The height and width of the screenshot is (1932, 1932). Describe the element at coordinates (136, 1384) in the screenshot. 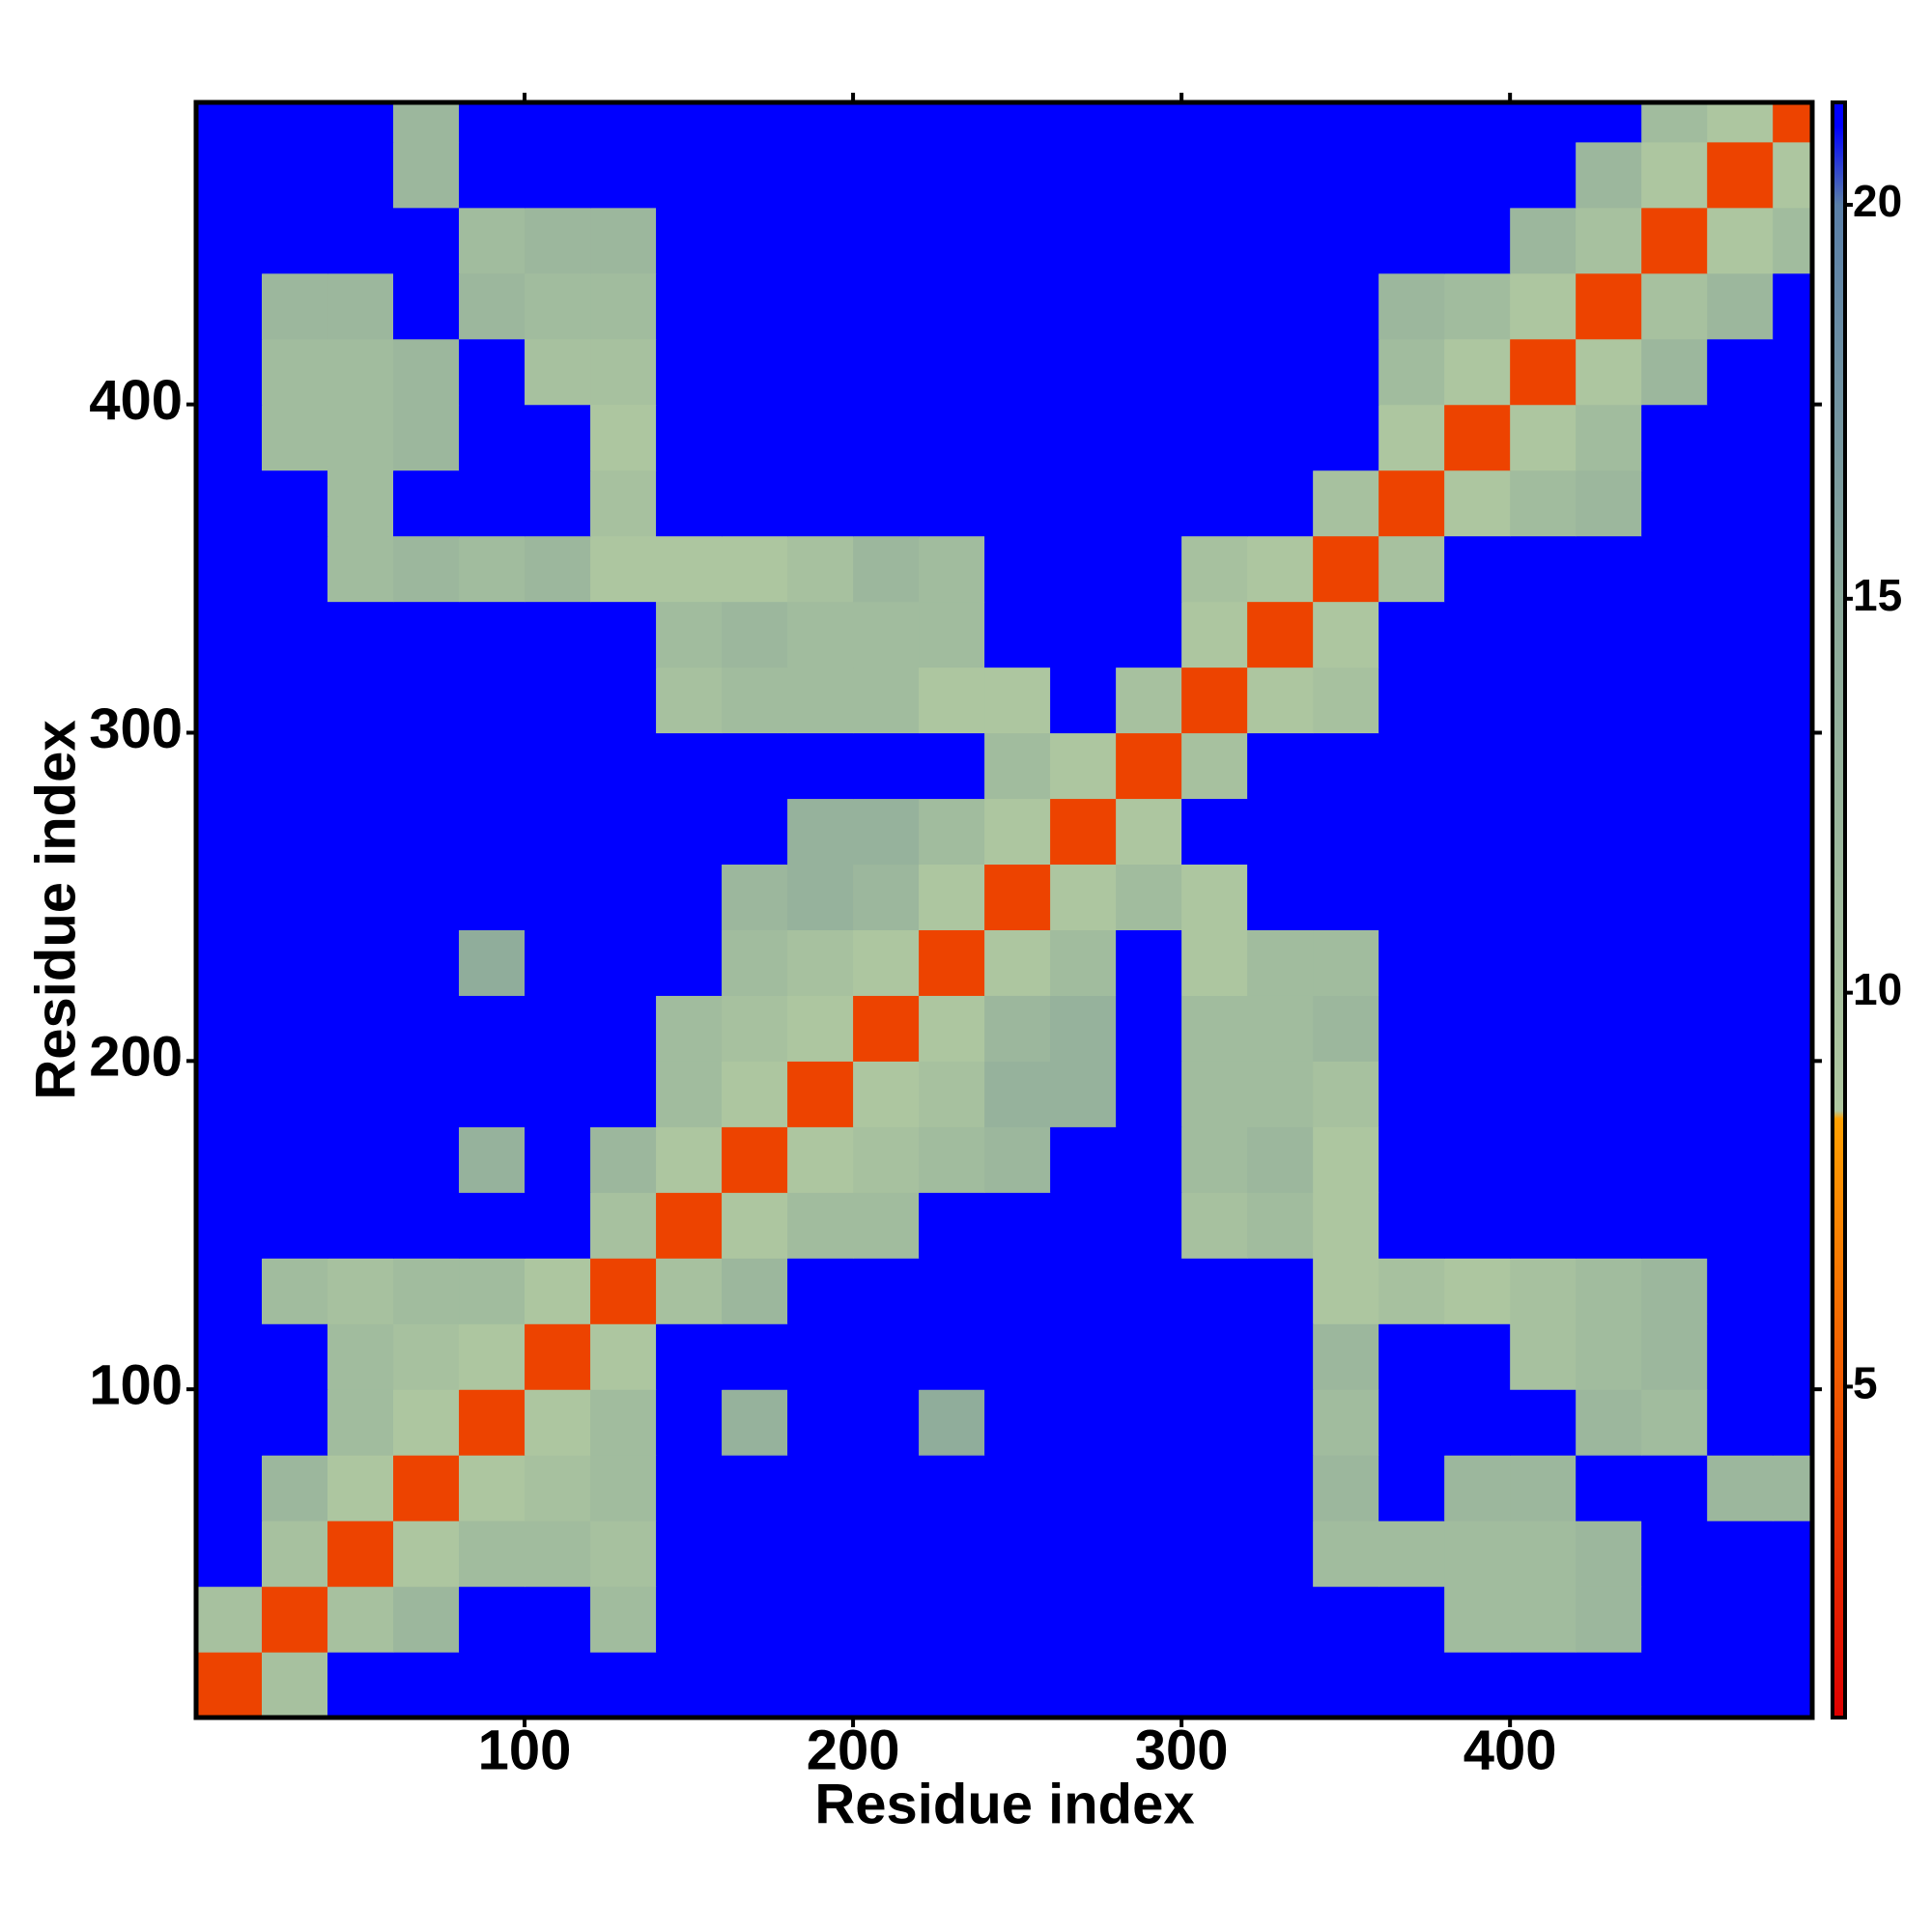

I see `y-tick-label: 100` at that location.